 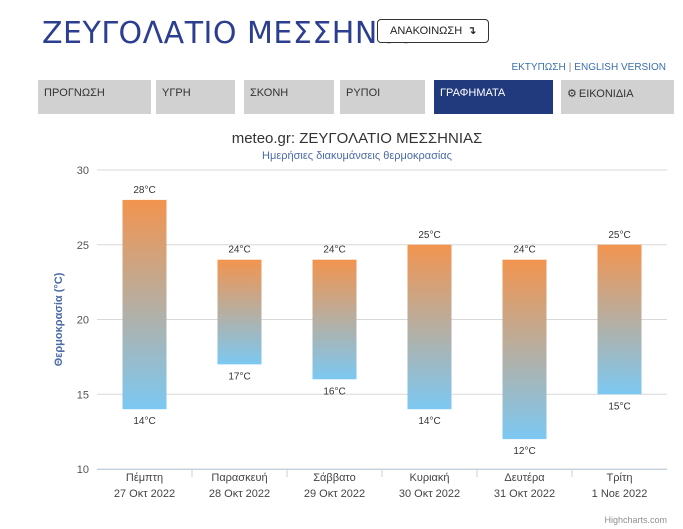 I want to click on y-tick-label: 20, so click(x=83, y=321).